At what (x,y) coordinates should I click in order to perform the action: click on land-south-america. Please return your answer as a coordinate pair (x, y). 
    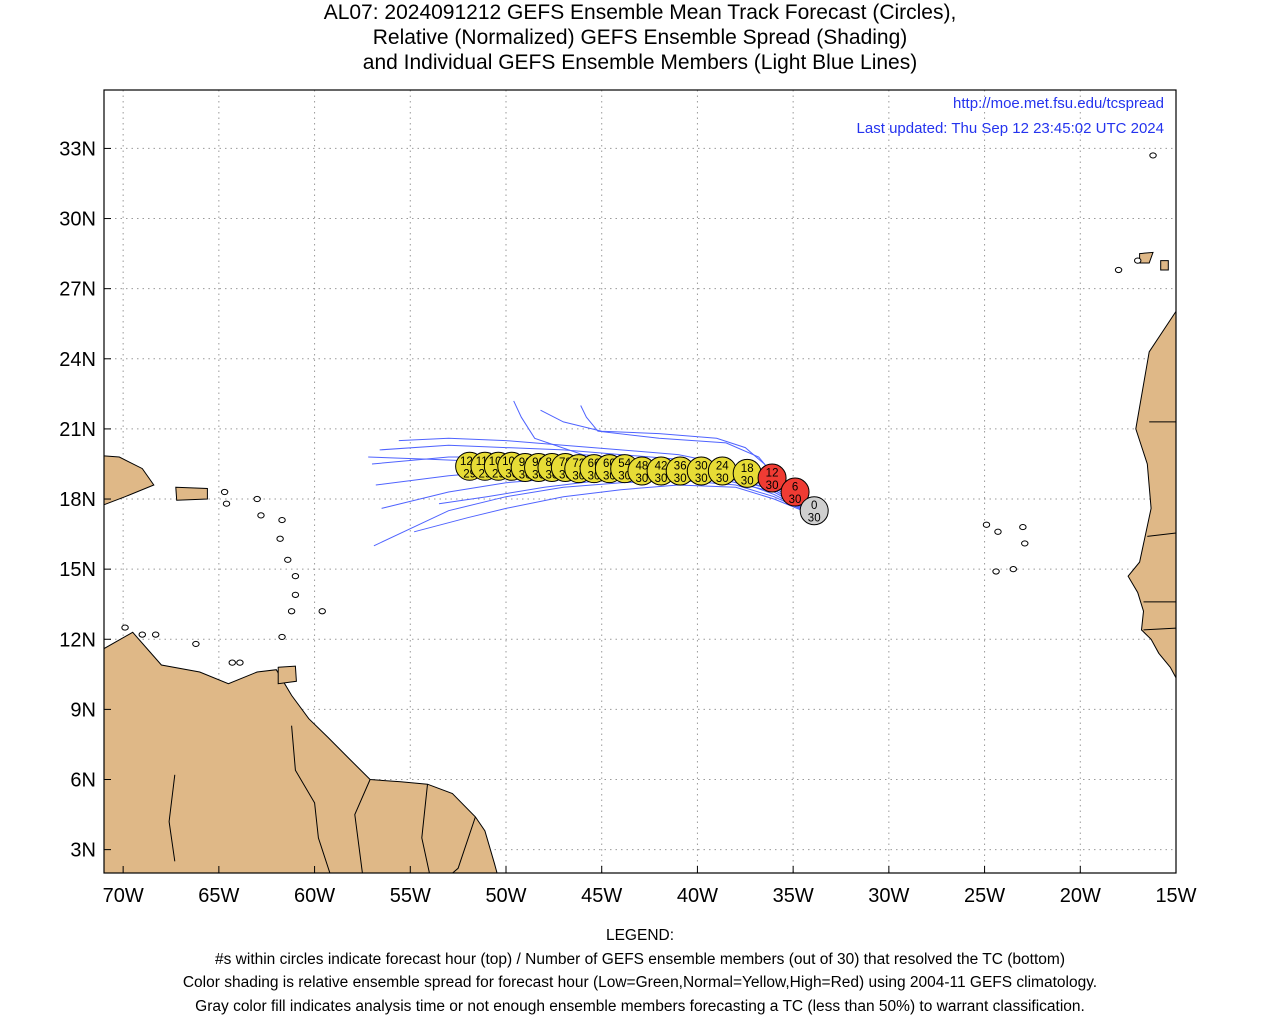
    Looking at the image, I should click on (301, 752).